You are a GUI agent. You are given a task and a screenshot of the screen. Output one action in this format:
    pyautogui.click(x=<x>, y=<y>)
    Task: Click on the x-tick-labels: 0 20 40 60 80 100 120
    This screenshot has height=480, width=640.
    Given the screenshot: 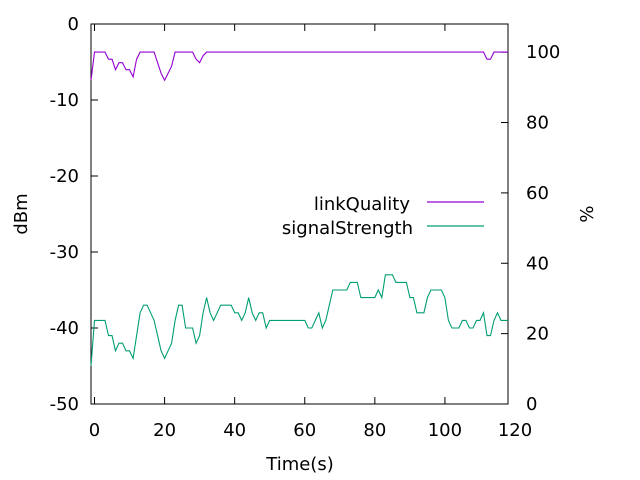 What is the action you would take?
    pyautogui.click(x=310, y=430)
    